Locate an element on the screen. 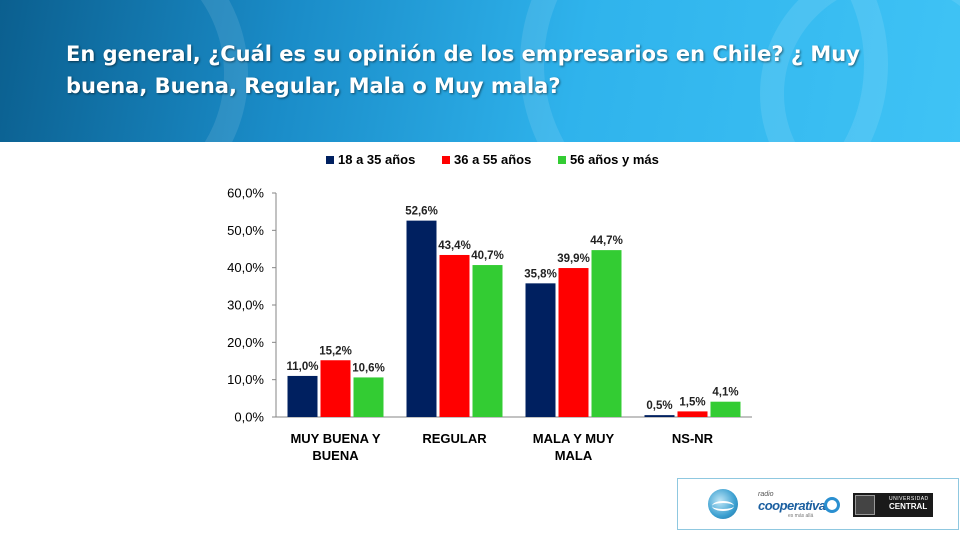 This screenshot has width=960, height=540. data-label: 35,8% is located at coordinates (540, 274).